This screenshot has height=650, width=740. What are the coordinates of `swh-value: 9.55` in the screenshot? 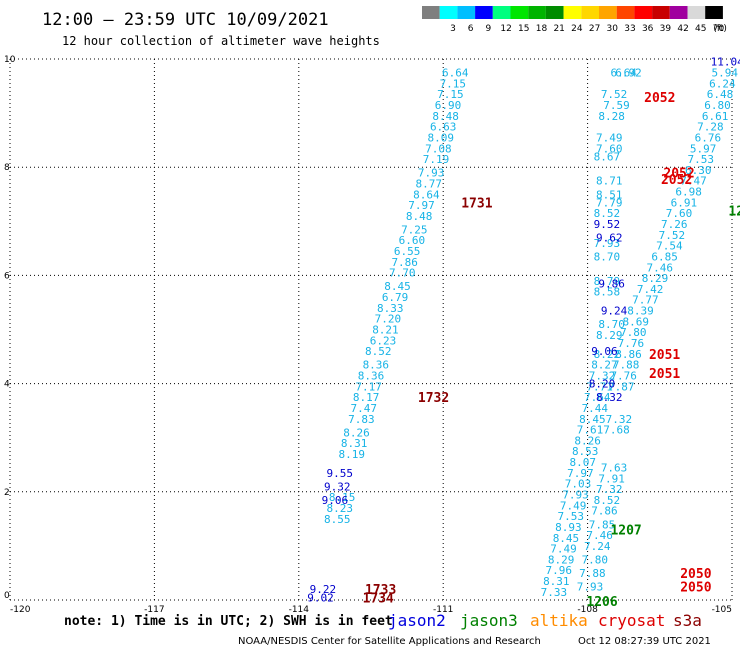 It's located at (339, 473).